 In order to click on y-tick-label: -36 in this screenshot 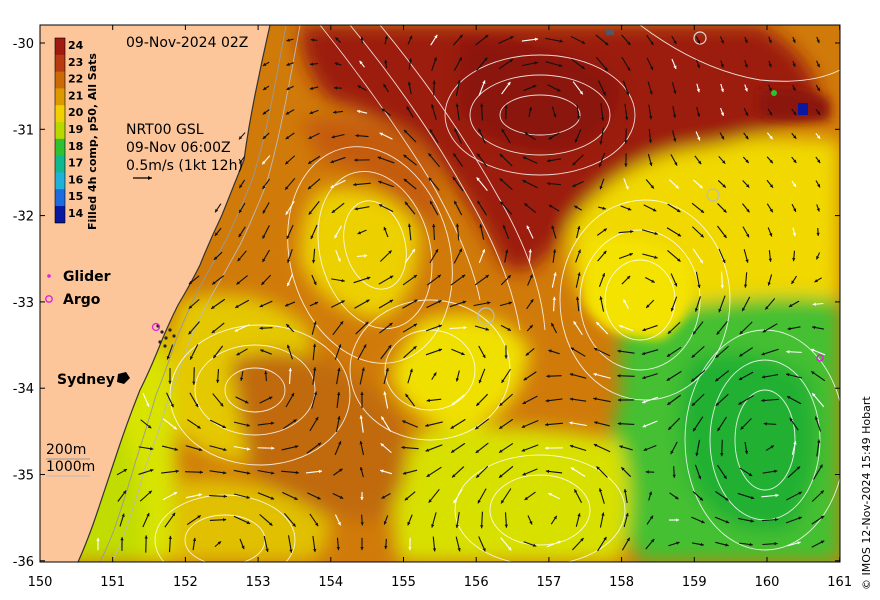, I will do `click(23, 562)`.